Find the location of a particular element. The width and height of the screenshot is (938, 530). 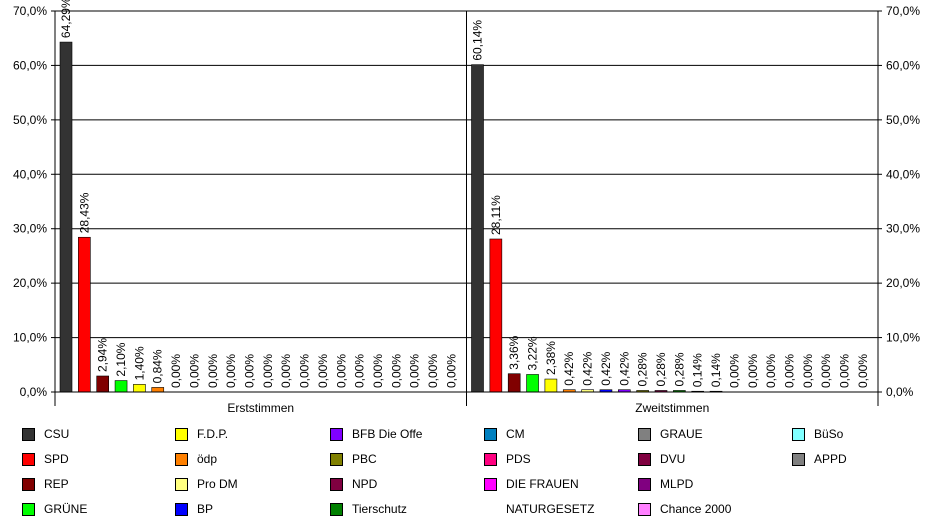

x-axis: Erststimmen Zweitstimmen is located at coordinates (468, 408).